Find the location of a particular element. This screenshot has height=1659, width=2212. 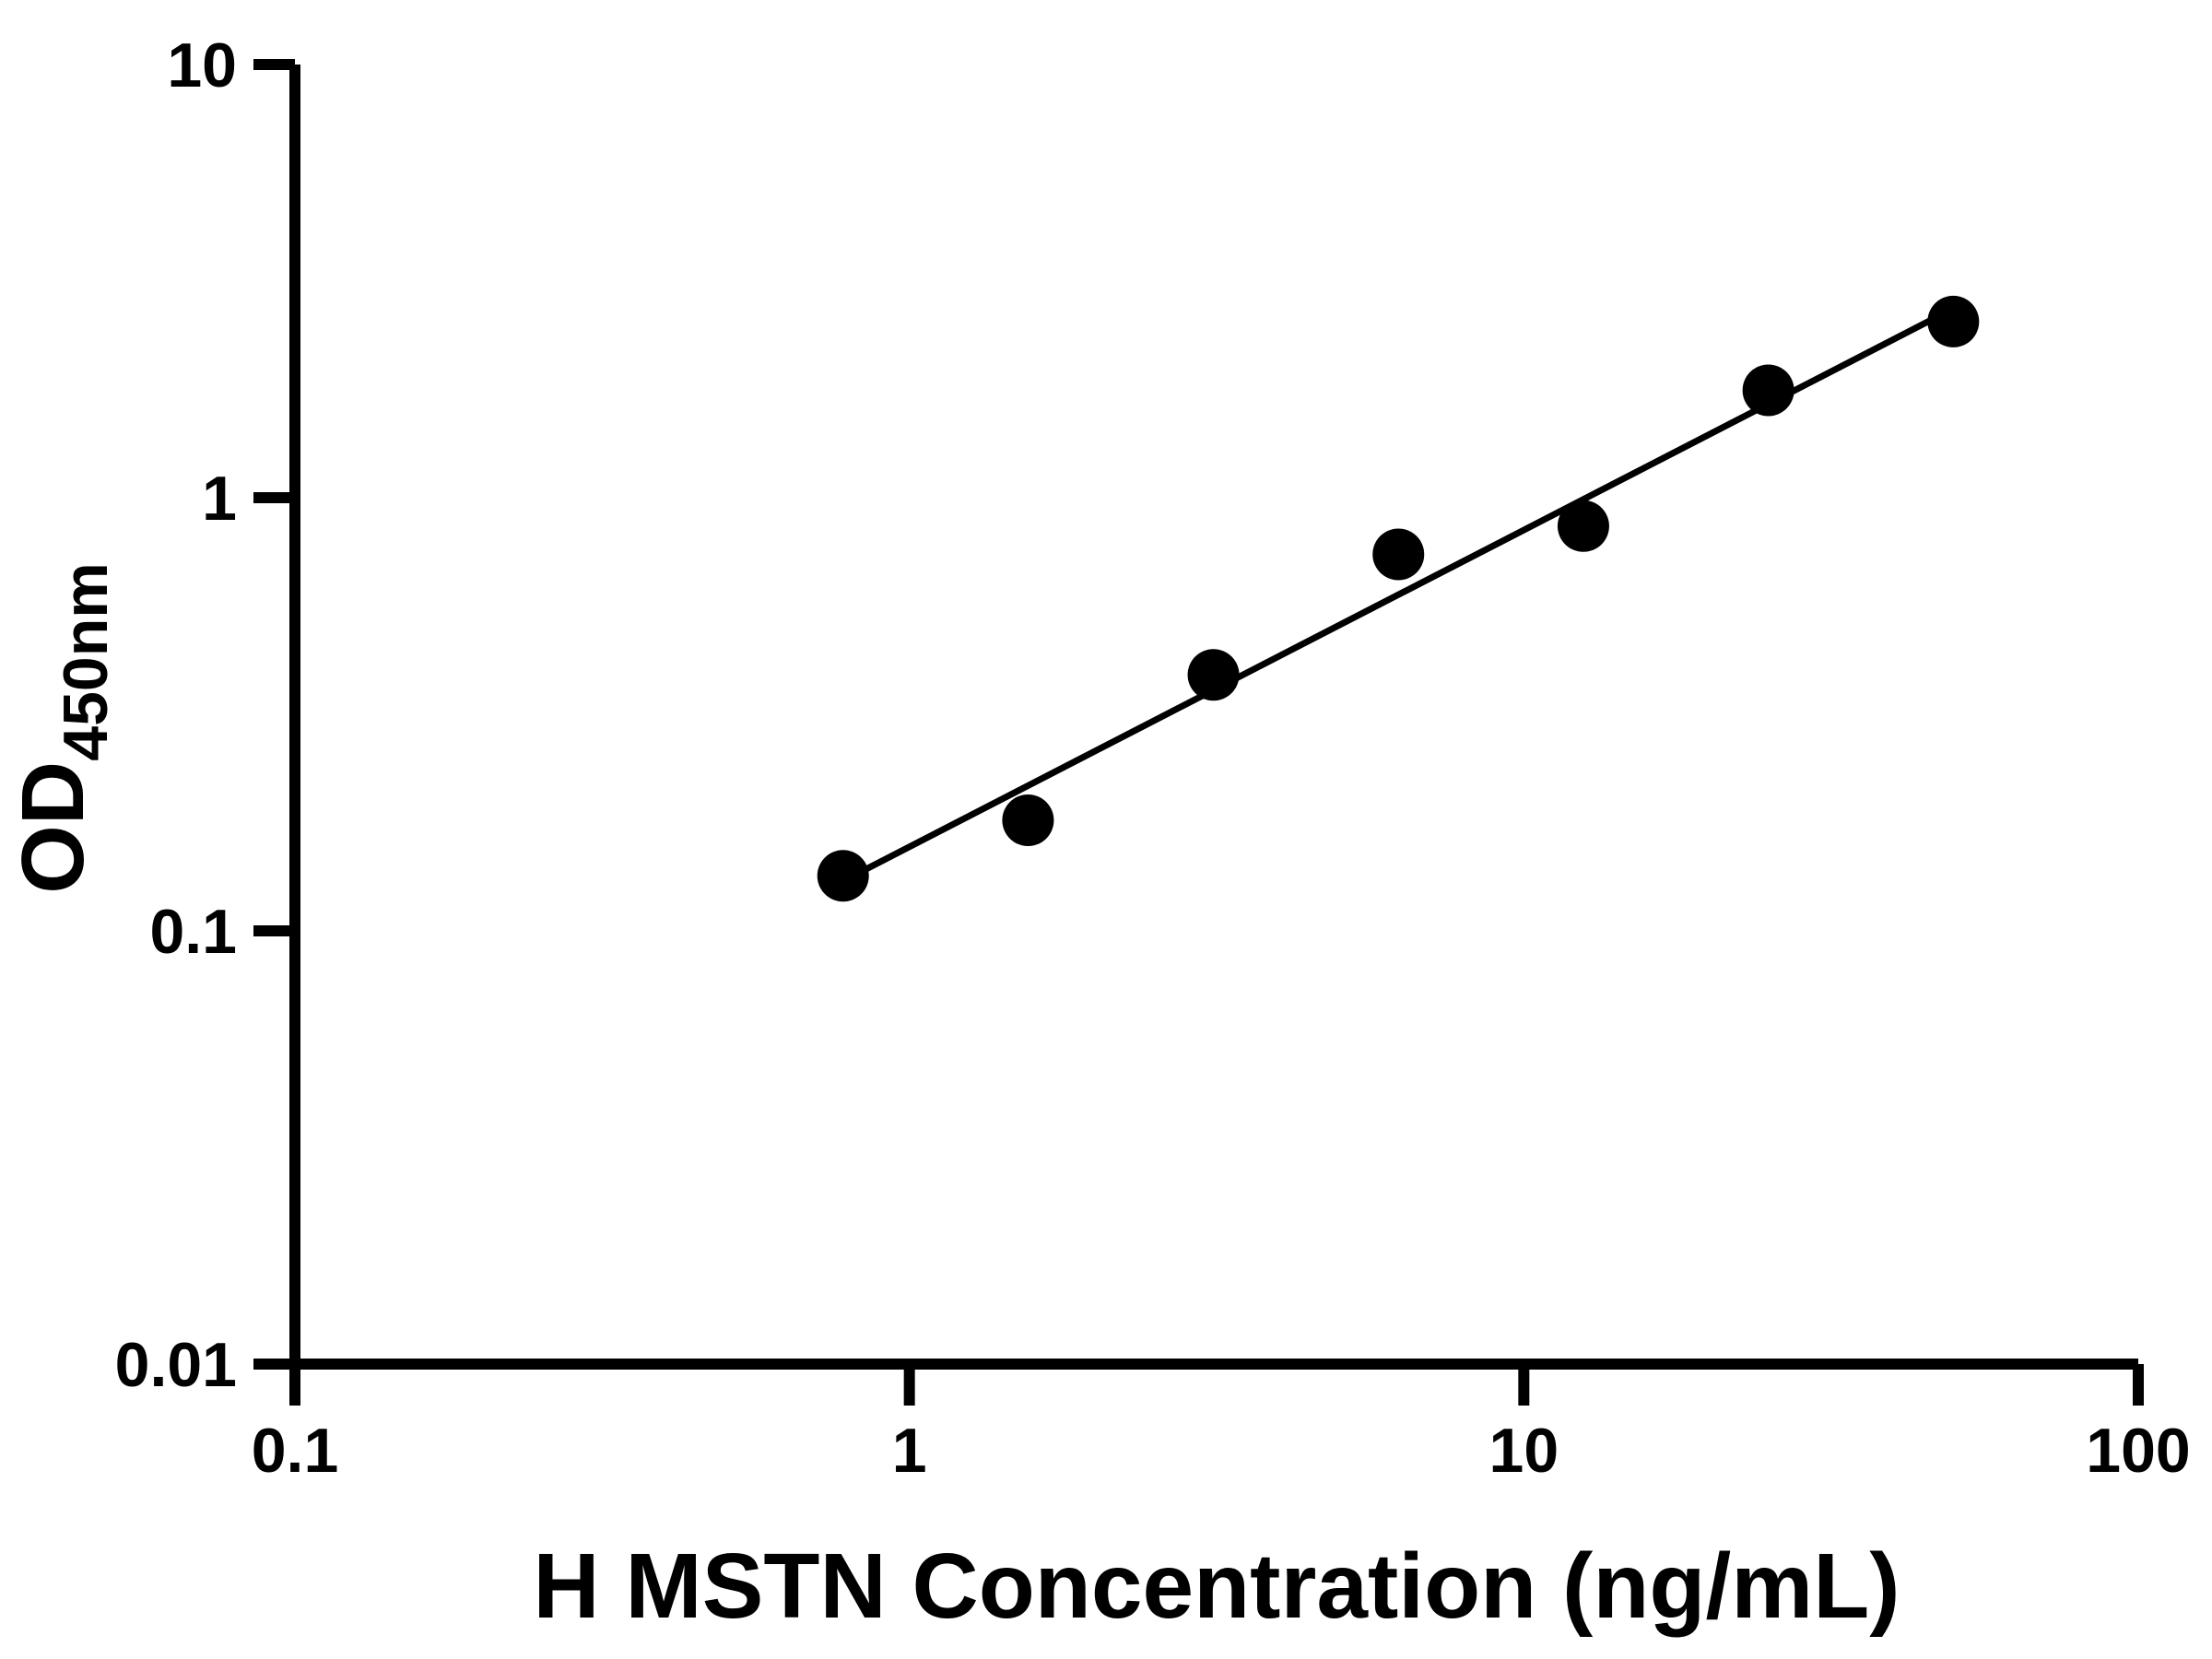

y-tick-label: 0.01 is located at coordinates (176, 1365).